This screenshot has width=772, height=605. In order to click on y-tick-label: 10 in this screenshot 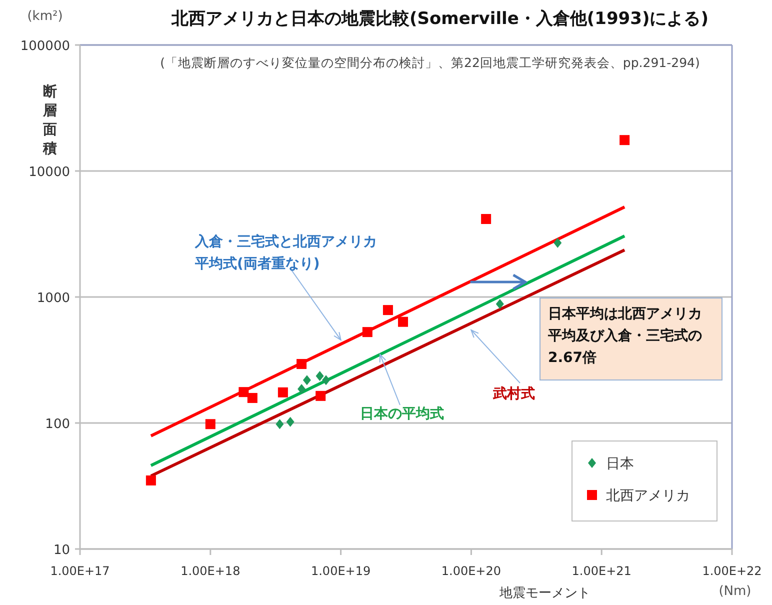, I will do `click(61, 550)`.